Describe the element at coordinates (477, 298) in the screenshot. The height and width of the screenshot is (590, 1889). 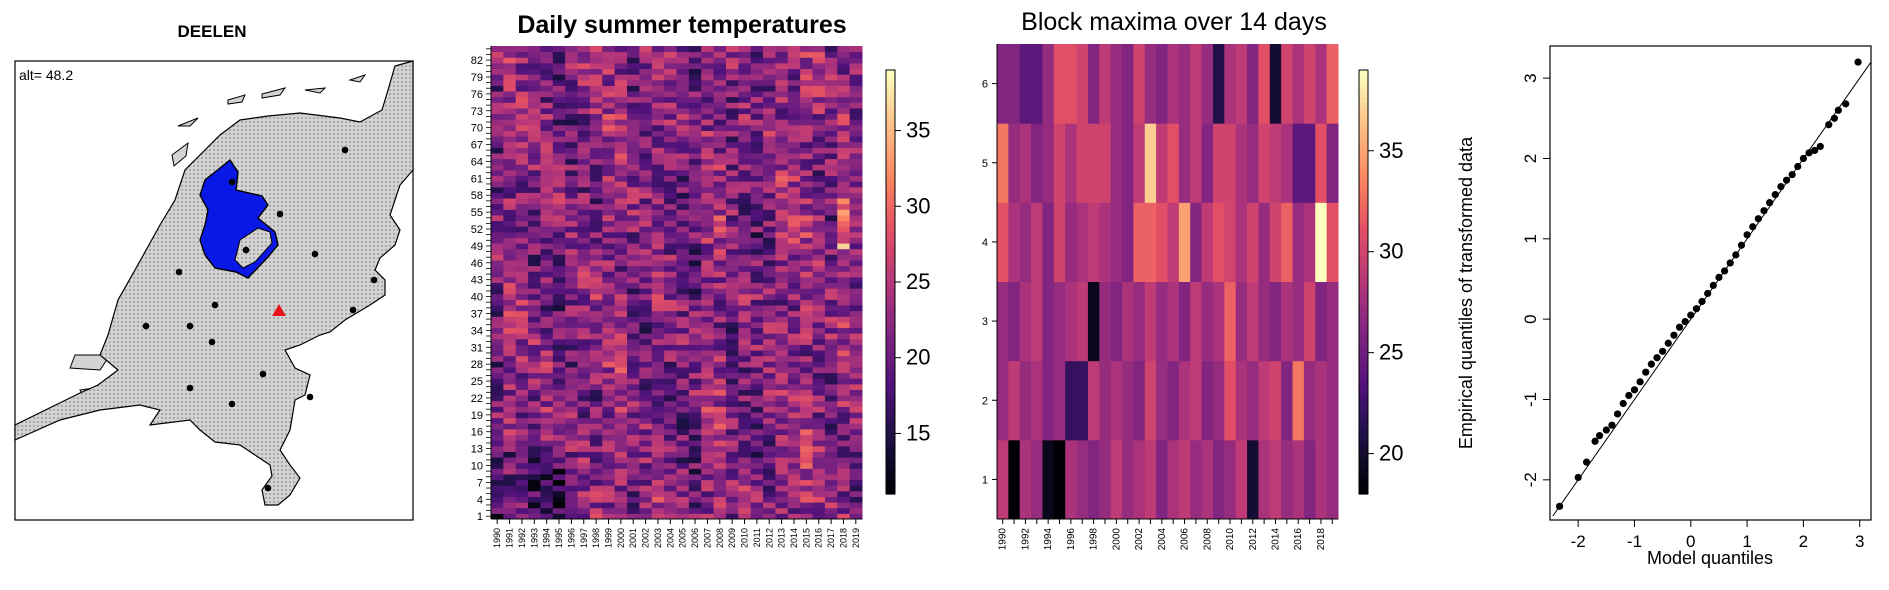
I see `y-tick-label: 40` at that location.